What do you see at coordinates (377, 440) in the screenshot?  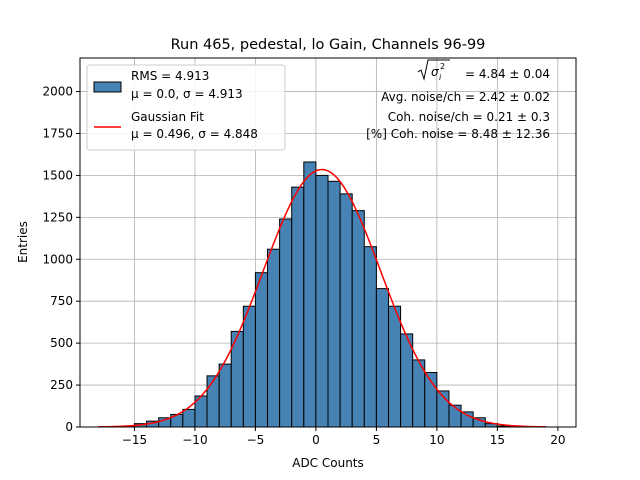 I see `x-tick-label: 5` at bounding box center [377, 440].